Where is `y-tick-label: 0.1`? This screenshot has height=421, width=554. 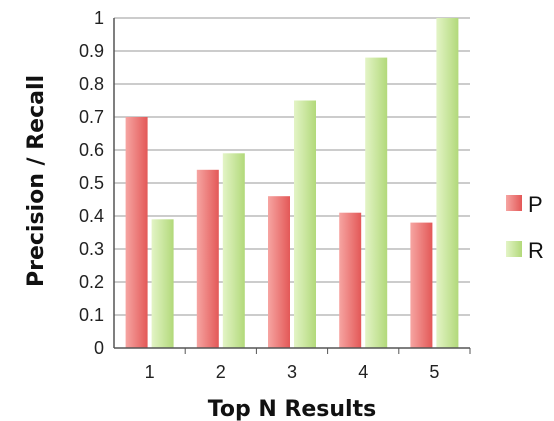
y-tick-label: 0.1 is located at coordinates (91, 315).